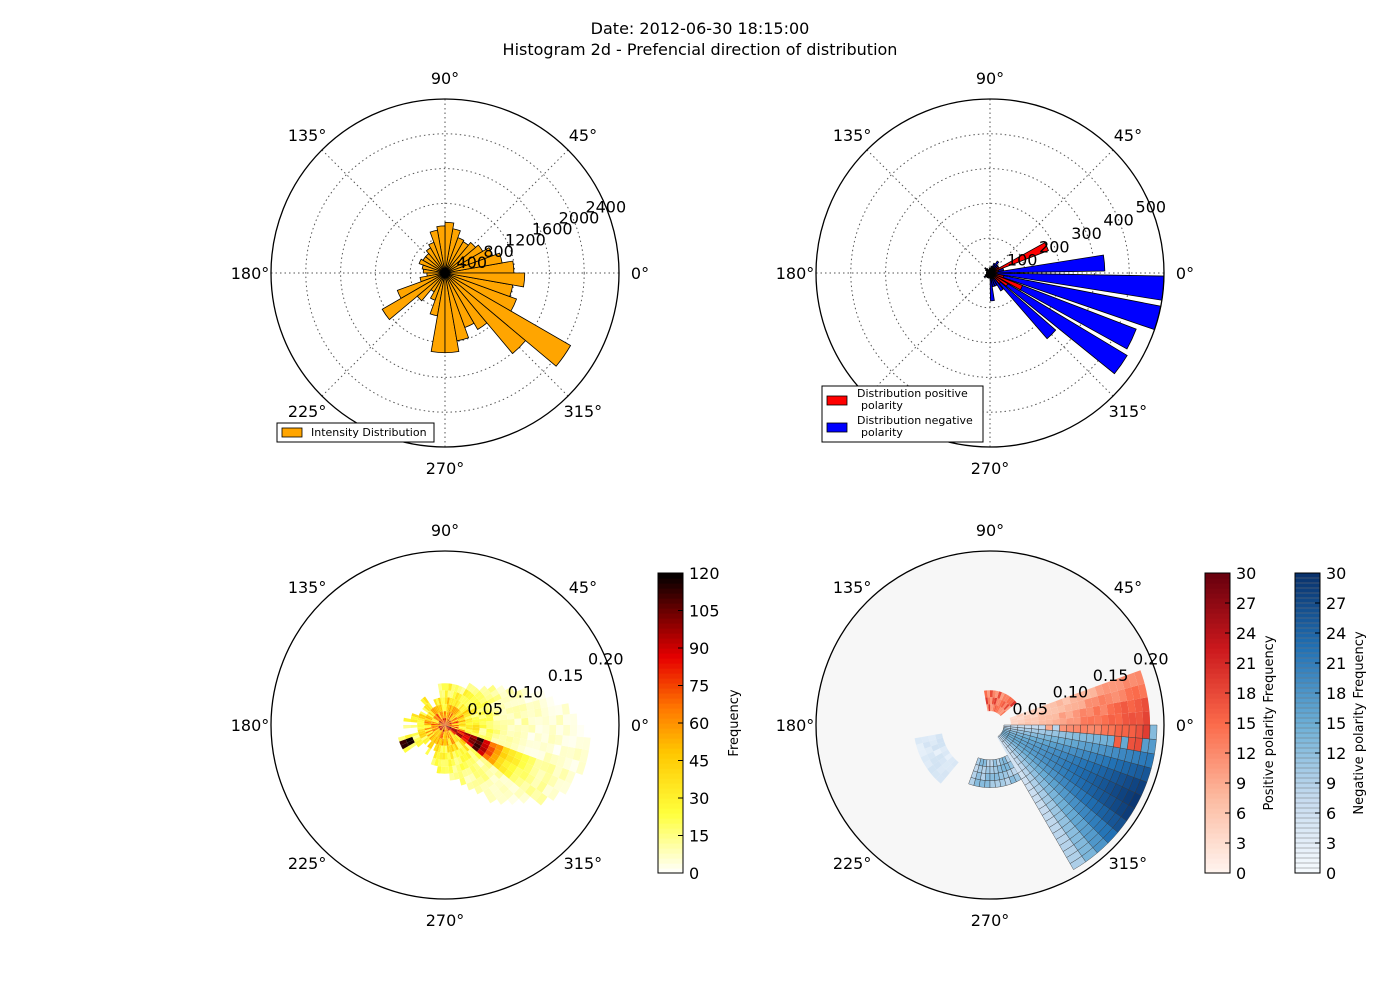 The height and width of the screenshot is (1000, 1400). Describe the element at coordinates (1331, 813) in the screenshot. I see `colorbar-tick-label: 6` at that location.